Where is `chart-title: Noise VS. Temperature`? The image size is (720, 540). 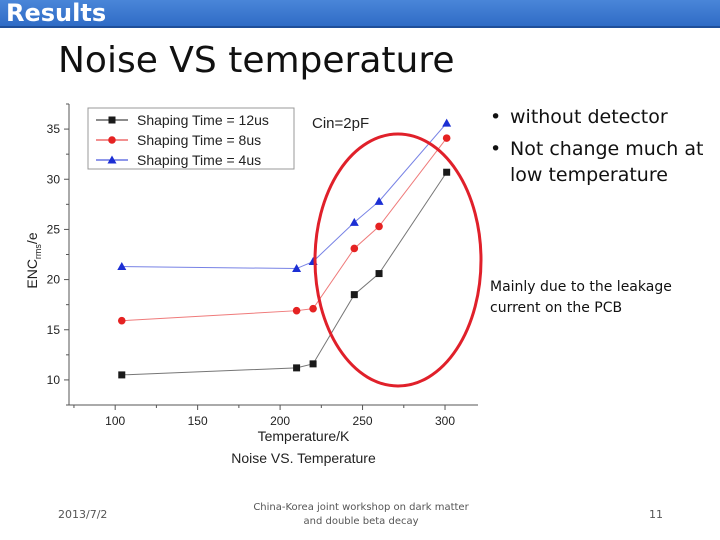
chart-title: Noise VS. Temperature is located at coordinates (303, 458).